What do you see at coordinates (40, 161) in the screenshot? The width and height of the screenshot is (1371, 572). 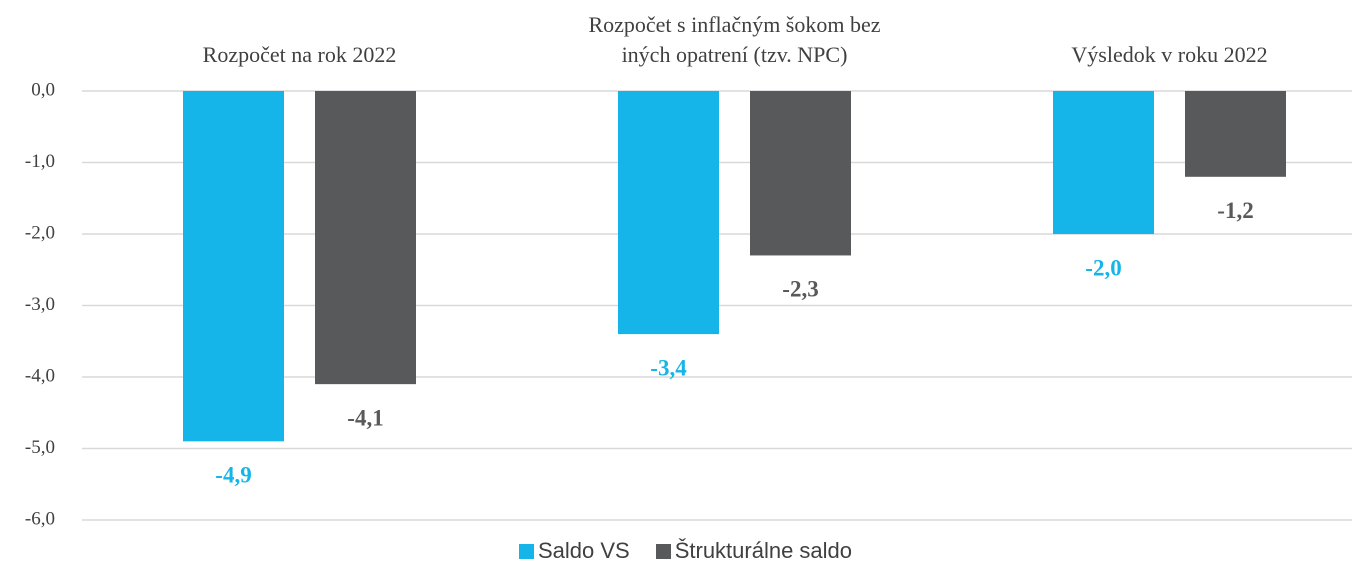 I see `y-tick-label: -1,0` at bounding box center [40, 161].